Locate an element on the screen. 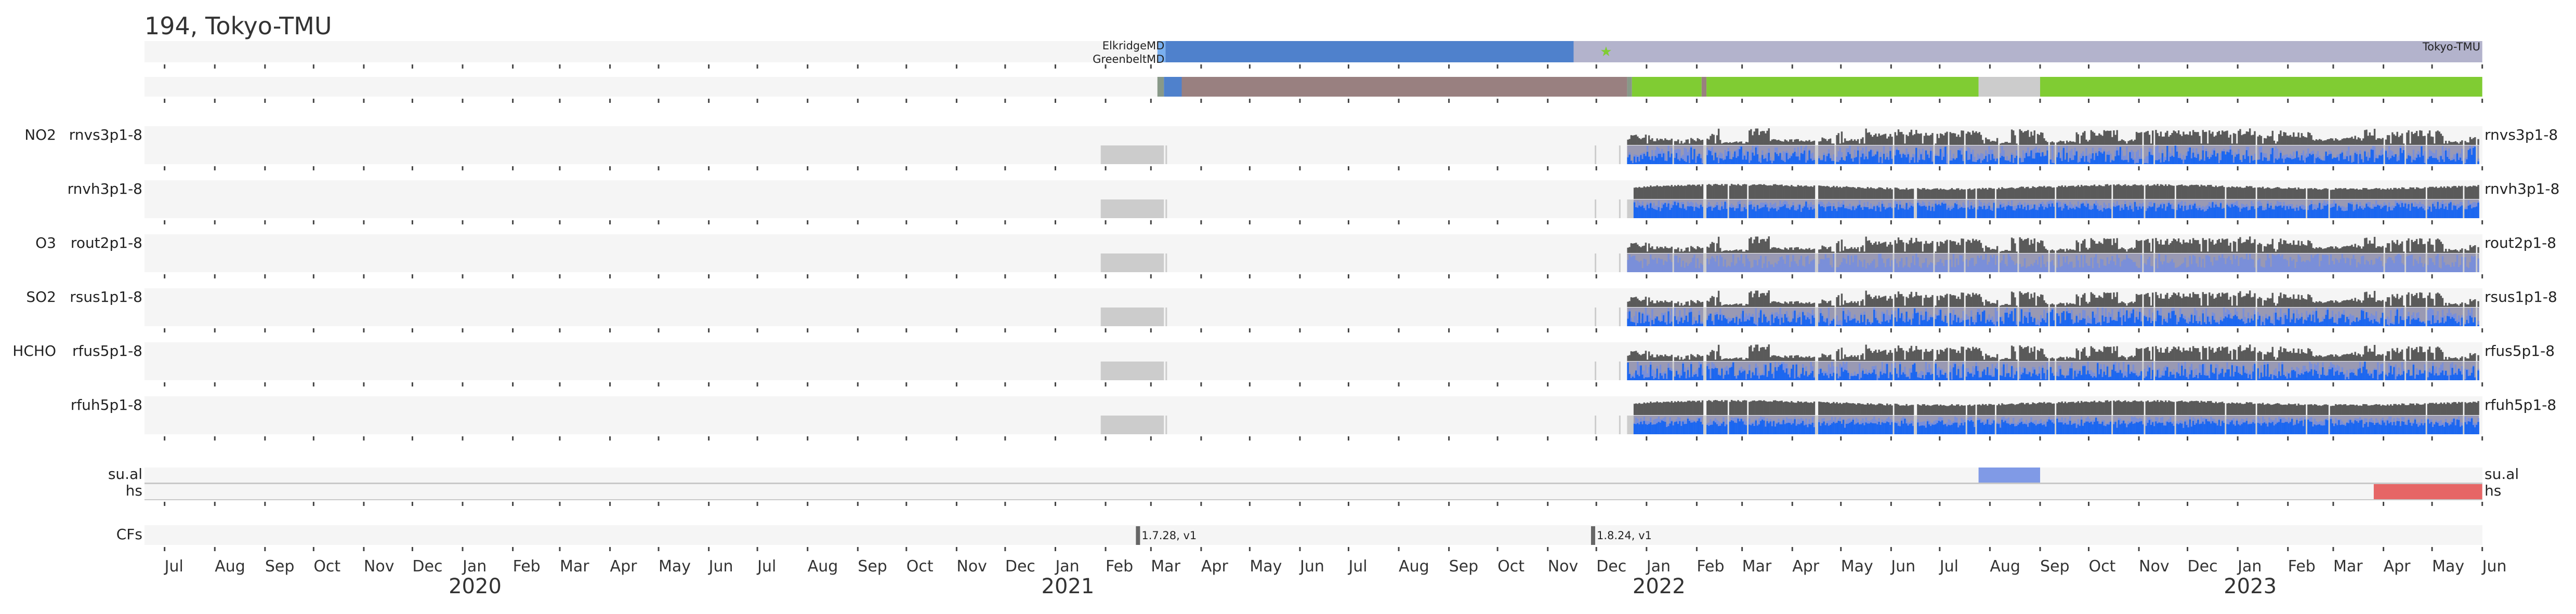  status-span is located at coordinates (2009, 87).